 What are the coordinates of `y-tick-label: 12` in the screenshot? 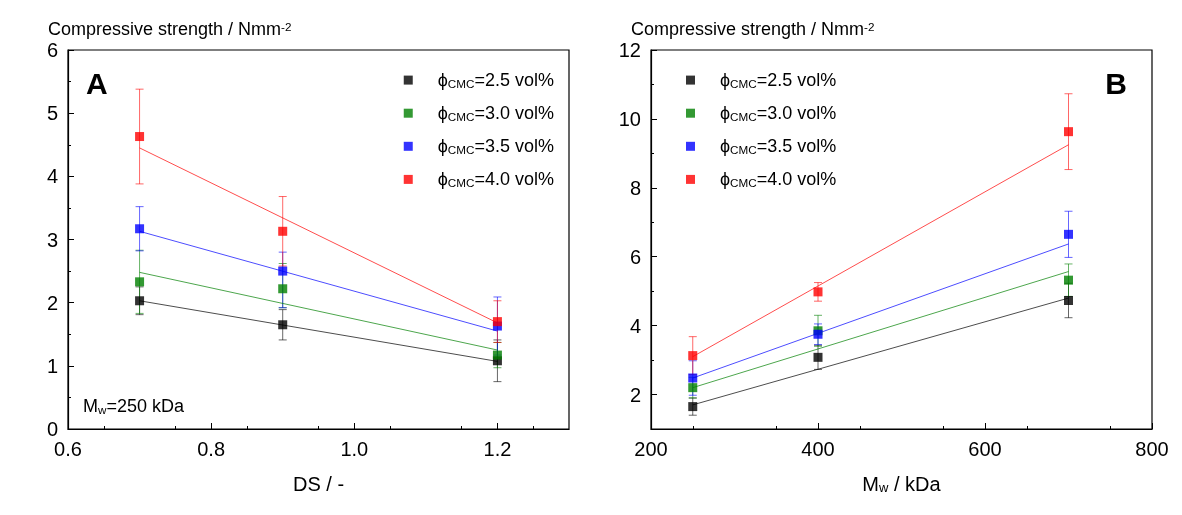 It's located at (629, 50).